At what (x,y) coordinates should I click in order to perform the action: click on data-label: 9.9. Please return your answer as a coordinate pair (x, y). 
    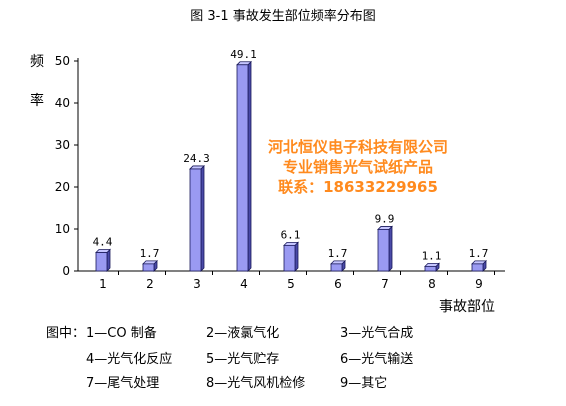
    Looking at the image, I should click on (385, 218).